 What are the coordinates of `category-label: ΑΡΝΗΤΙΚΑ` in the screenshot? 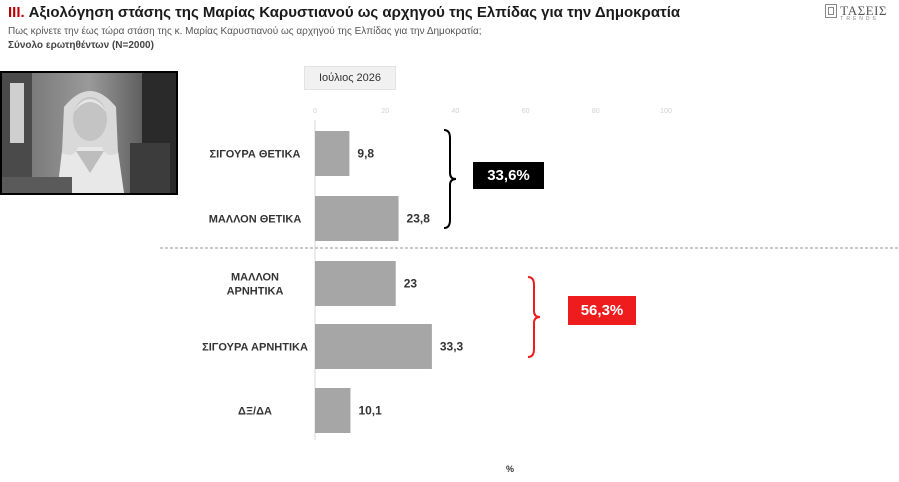 It's located at (255, 292).